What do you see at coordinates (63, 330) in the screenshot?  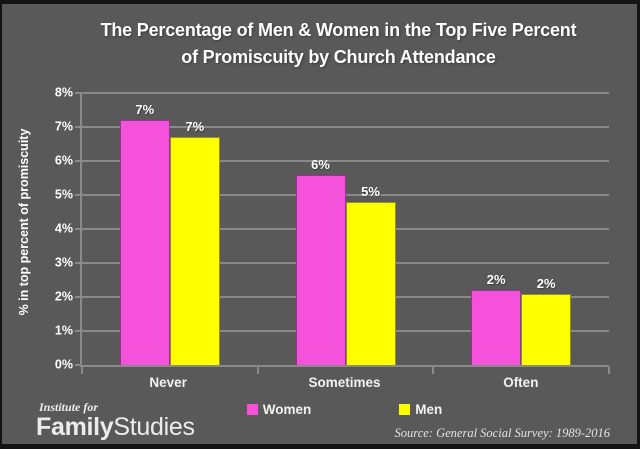 I see `y-axis-tick-label: 1%` at bounding box center [63, 330].